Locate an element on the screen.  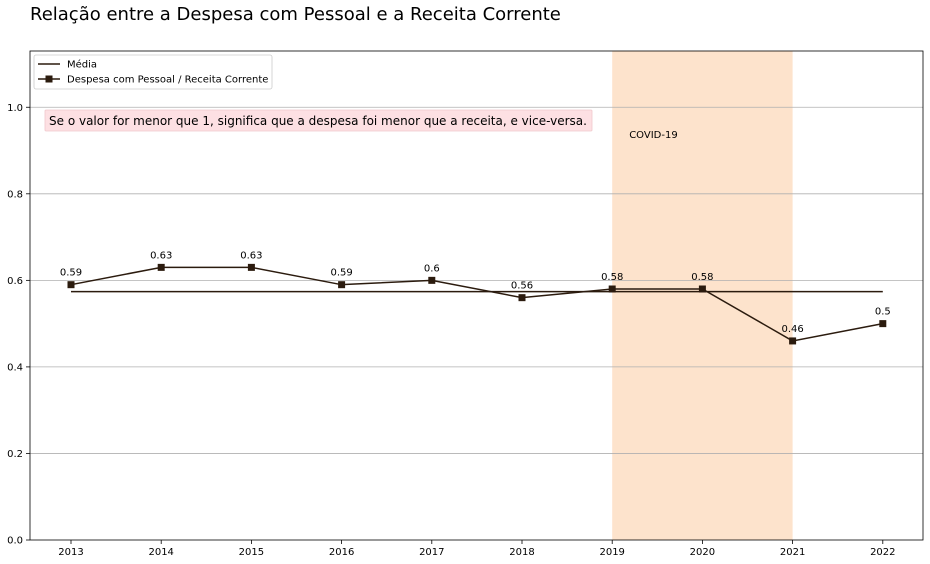
y-tick-label: 0.4 is located at coordinates (15, 367).